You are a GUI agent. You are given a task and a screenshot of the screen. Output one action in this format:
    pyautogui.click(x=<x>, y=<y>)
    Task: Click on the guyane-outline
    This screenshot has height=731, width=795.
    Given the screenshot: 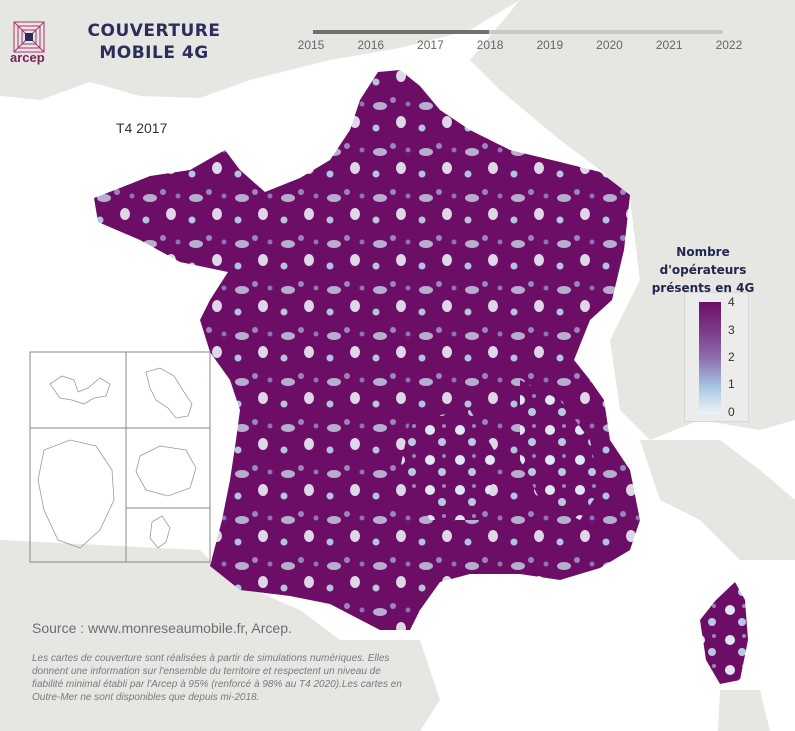 What is the action you would take?
    pyautogui.click(x=76, y=494)
    